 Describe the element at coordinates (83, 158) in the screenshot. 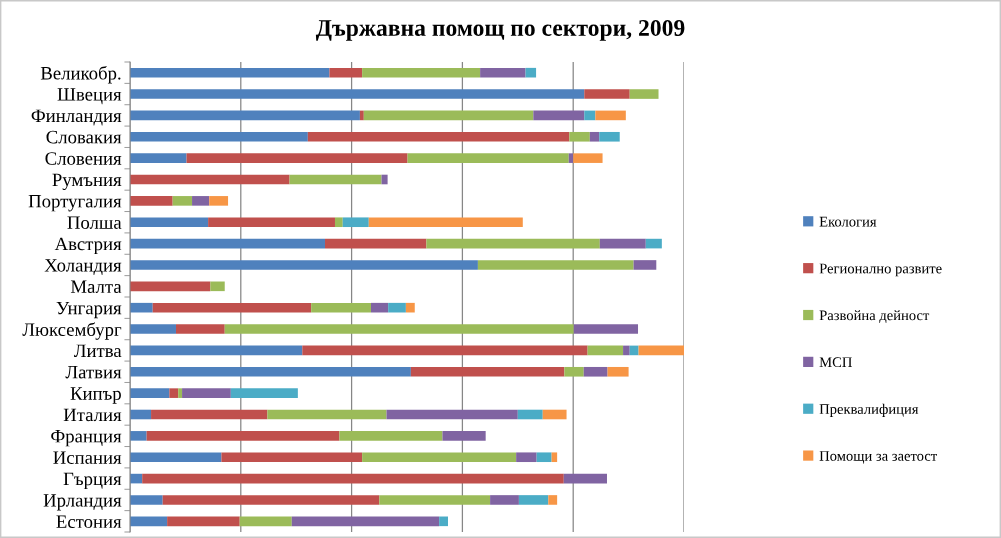

I see `y-tick-label: Словения` at that location.